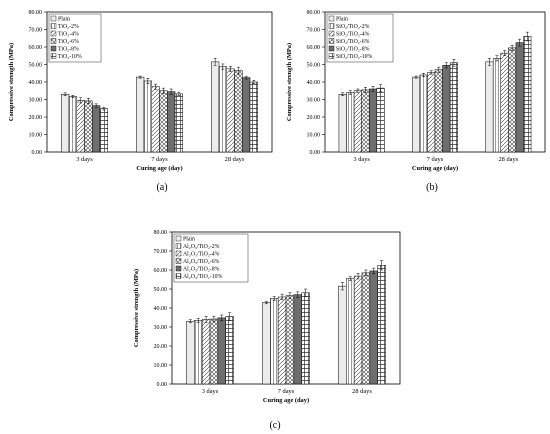 This screenshot has width=550, height=434. Describe the element at coordinates (353, 35) in the screenshot. I see `legend-label: SiO₂/TiO₂-4%` at that location.